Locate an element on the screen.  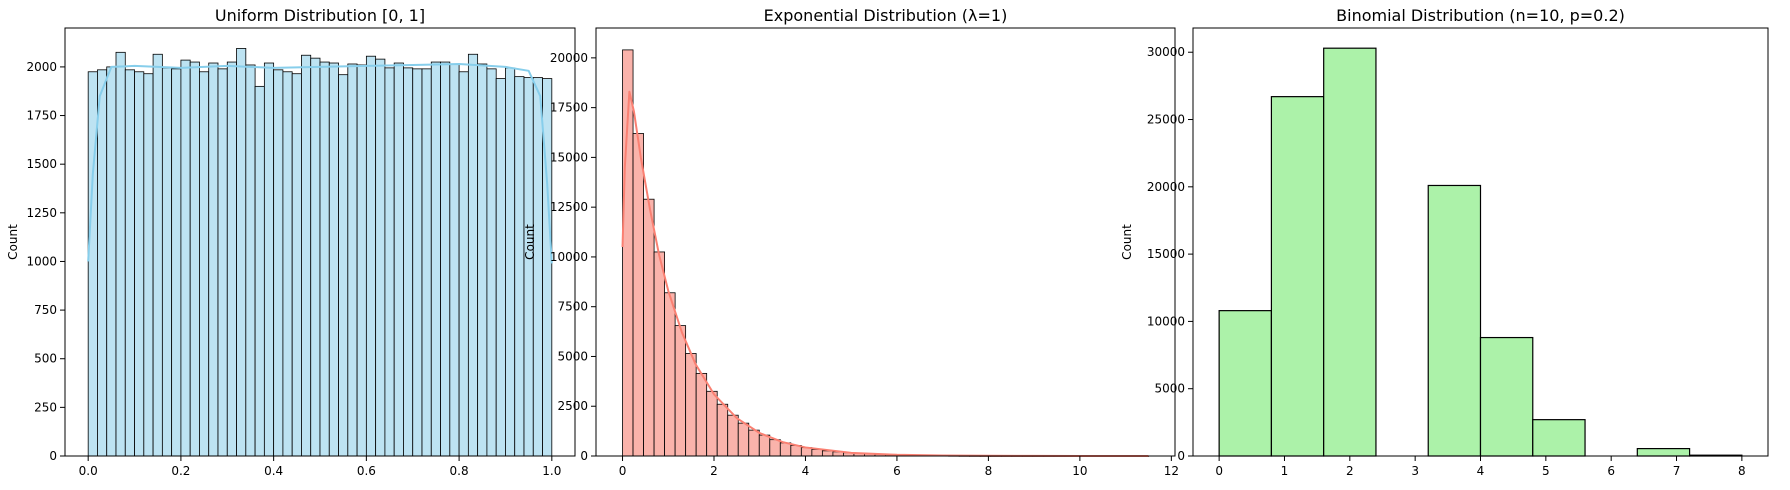
chart-title: Exponential Distribution (λ=1) is located at coordinates (886, 15).